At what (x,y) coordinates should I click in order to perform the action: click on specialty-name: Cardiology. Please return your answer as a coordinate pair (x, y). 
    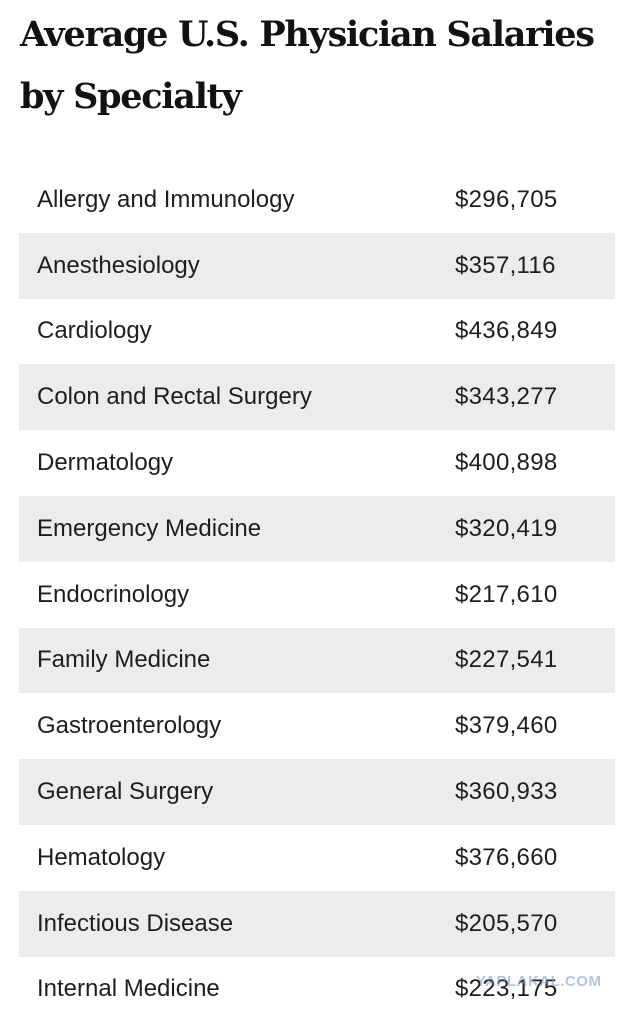
    Looking at the image, I should click on (94, 331).